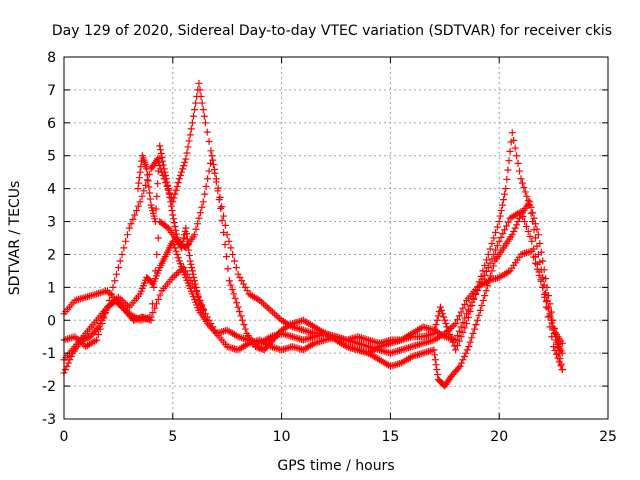 This screenshot has width=640, height=480. Describe the element at coordinates (51, 58) in the screenshot. I see `y-tick-label: 8` at that location.